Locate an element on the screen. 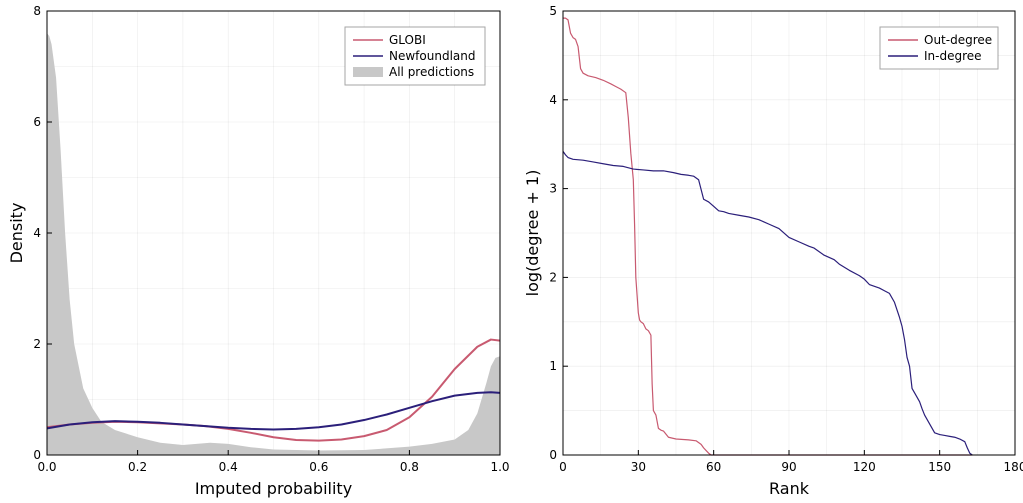 The height and width of the screenshot is (503, 1023). density-y-axis-label: Density is located at coordinates (16, 233).